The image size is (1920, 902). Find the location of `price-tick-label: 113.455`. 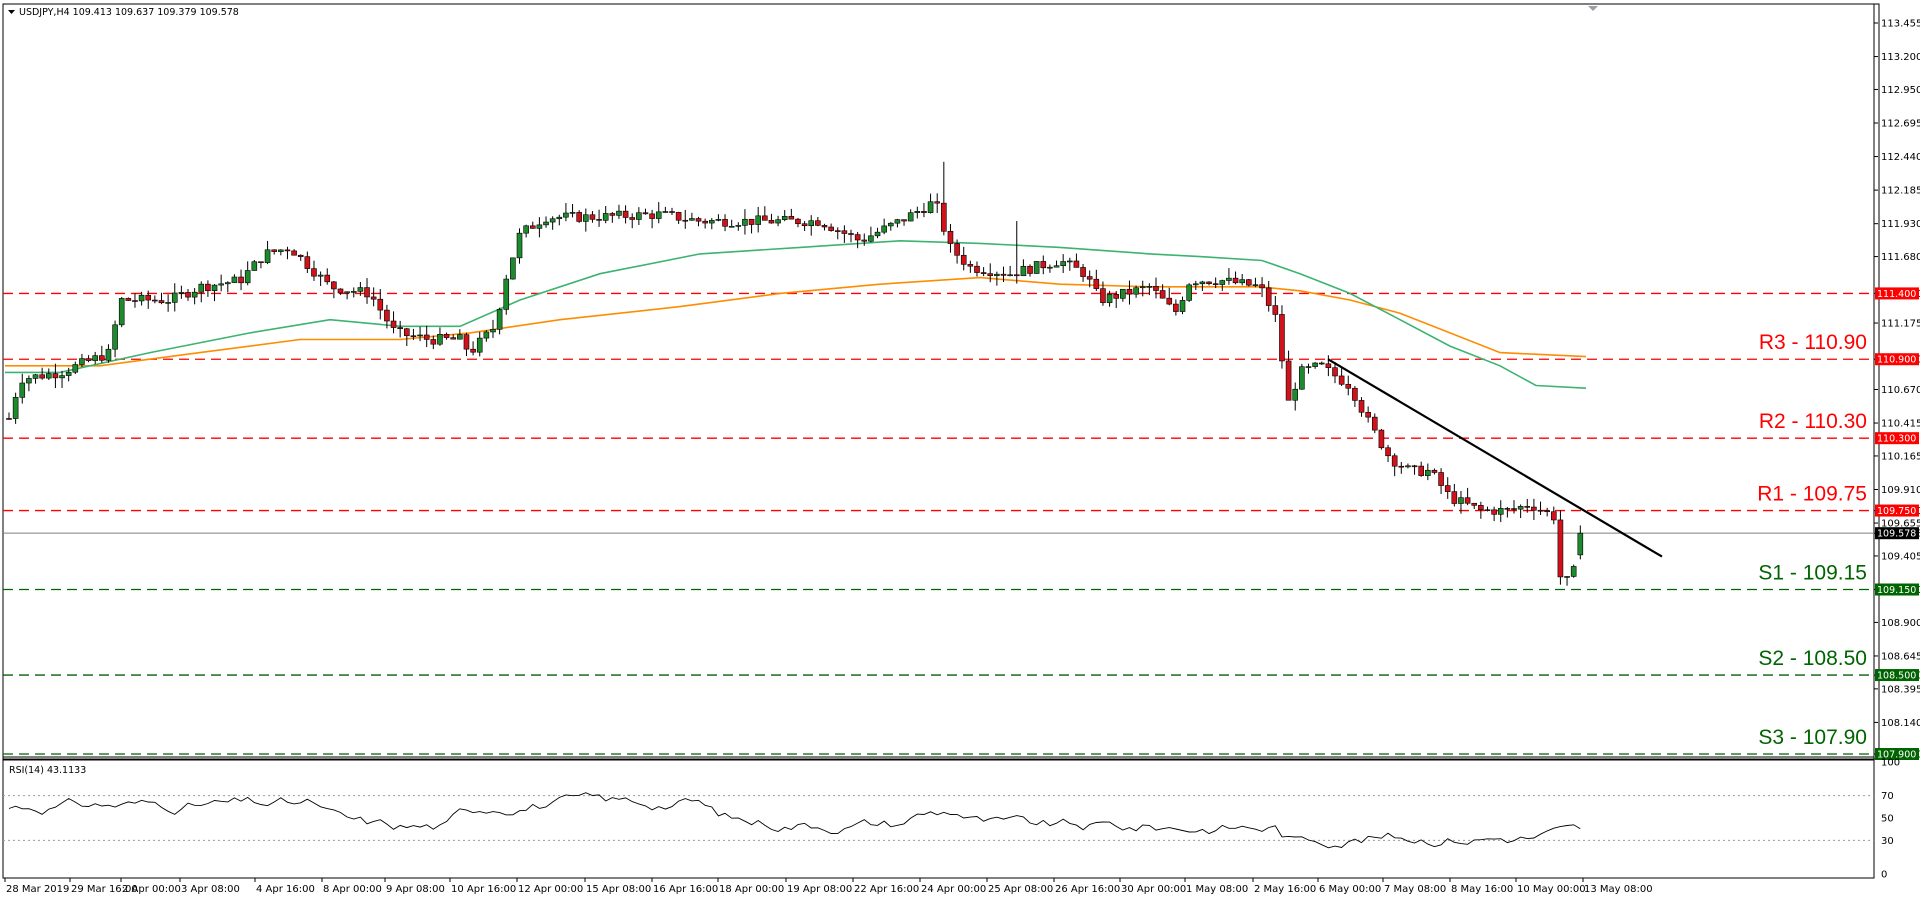

price-tick-label: 113.455 is located at coordinates (1900, 24).